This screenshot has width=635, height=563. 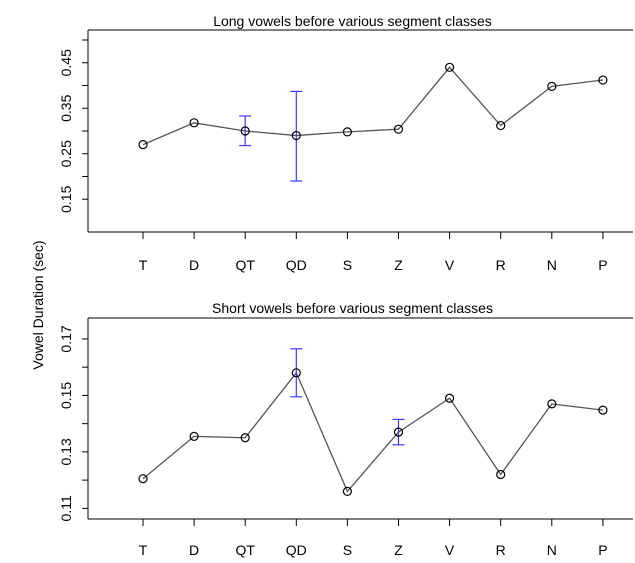 What do you see at coordinates (66, 451) in the screenshot?
I see `y-tick-label: 0.13` at bounding box center [66, 451].